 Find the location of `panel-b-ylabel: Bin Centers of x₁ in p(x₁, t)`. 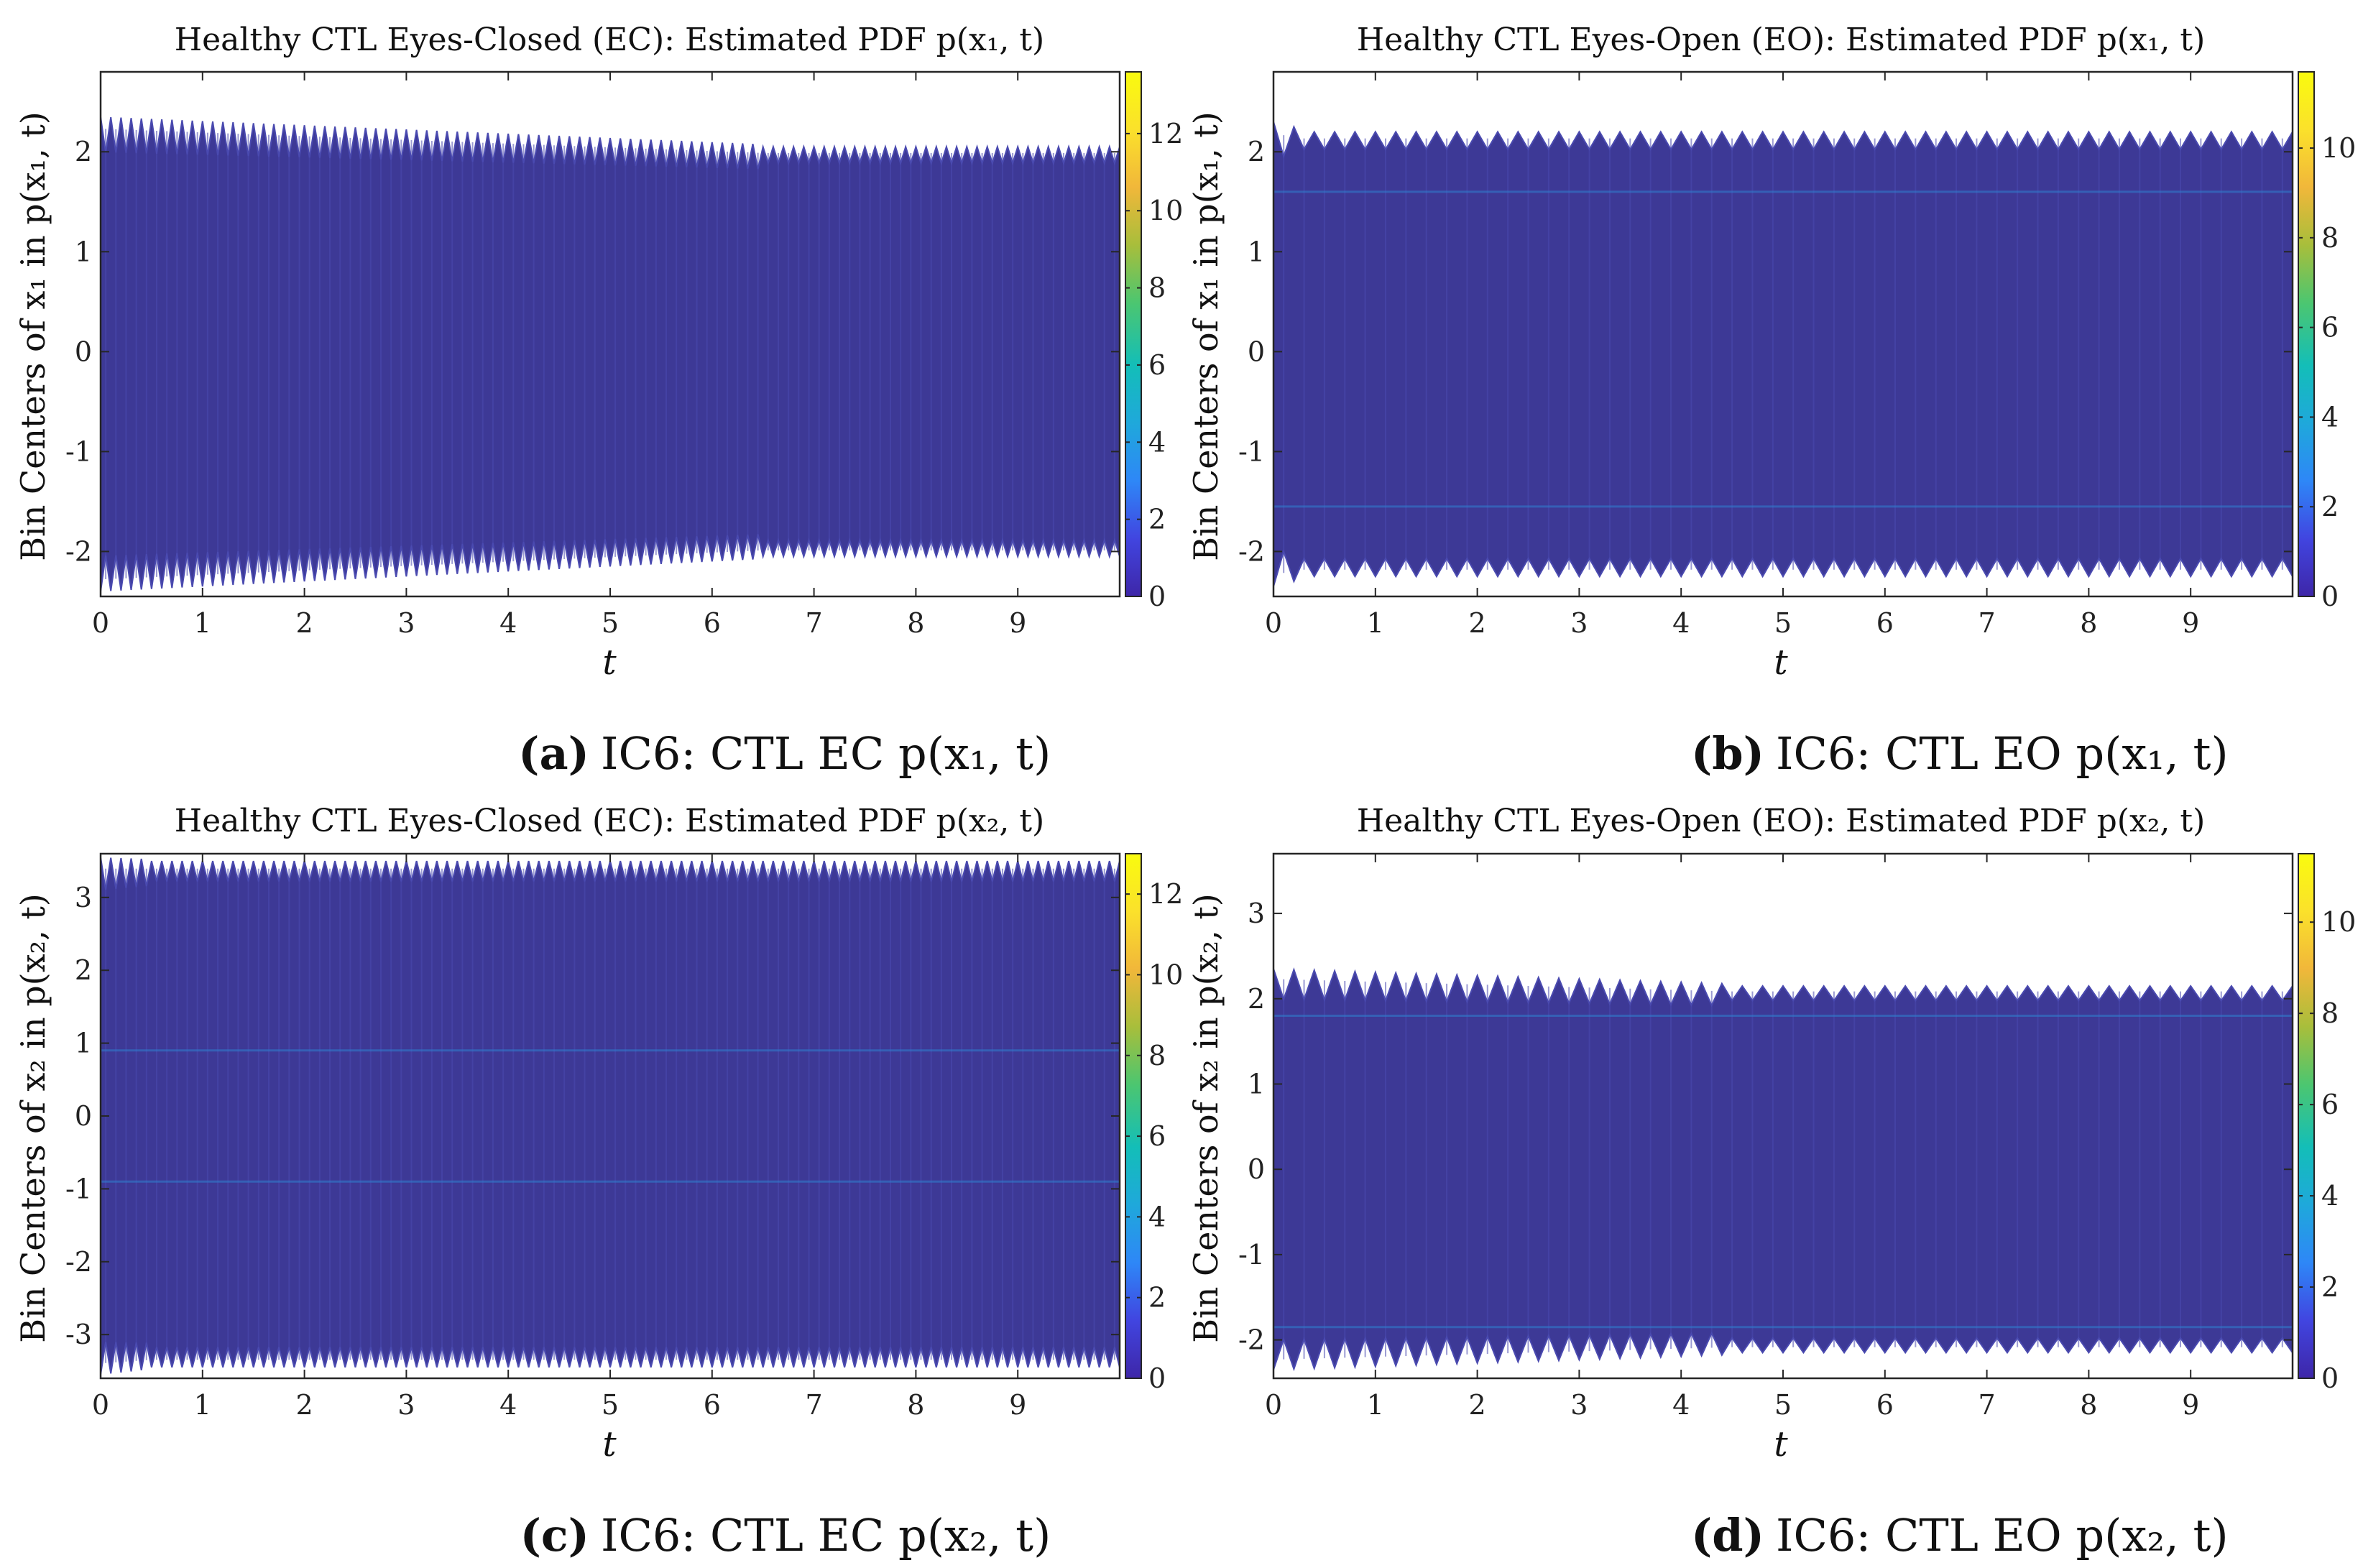

panel-b-ylabel: Bin Centers of x₁ in p(x₁, t) is located at coordinates (1206, 336).